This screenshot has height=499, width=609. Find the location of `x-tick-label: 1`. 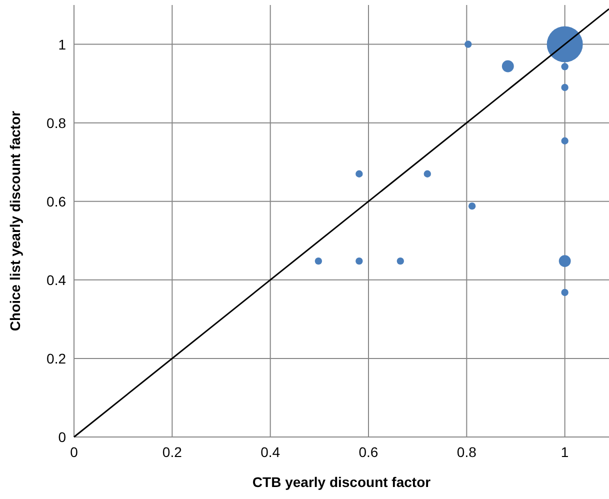

x-tick-label: 1 is located at coordinates (564, 452).